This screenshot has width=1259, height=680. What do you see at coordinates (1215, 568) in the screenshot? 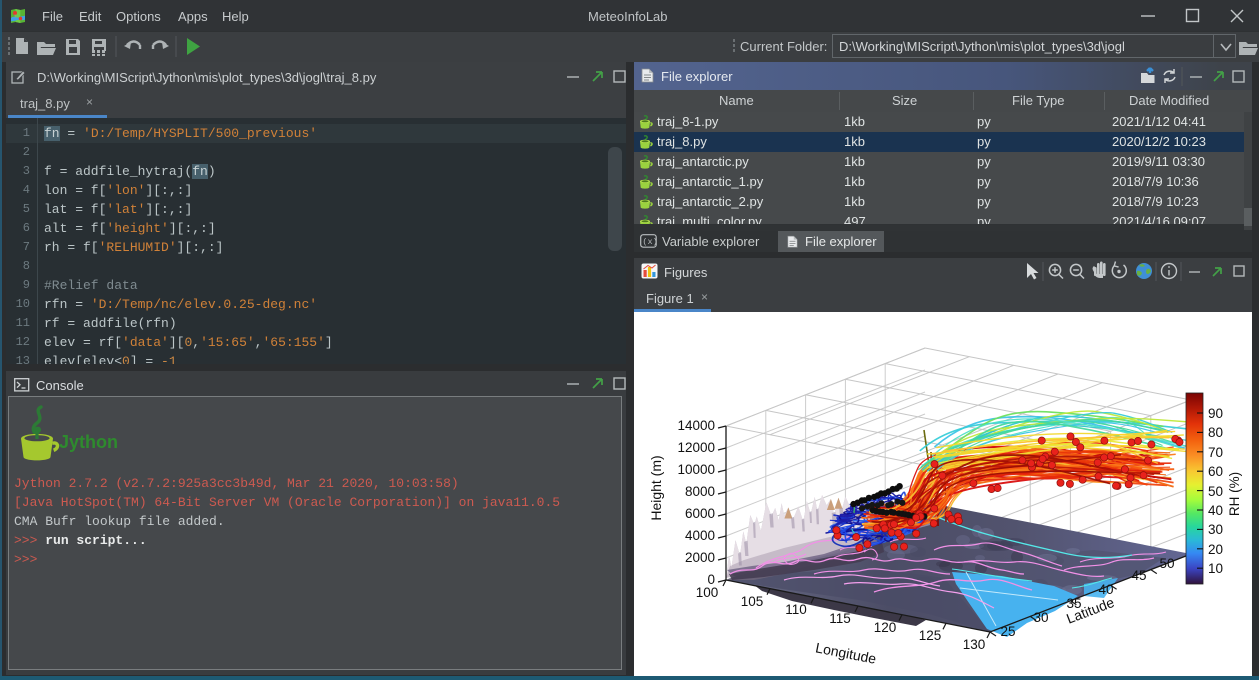
I see `svg-text: 10` at bounding box center [1215, 568].